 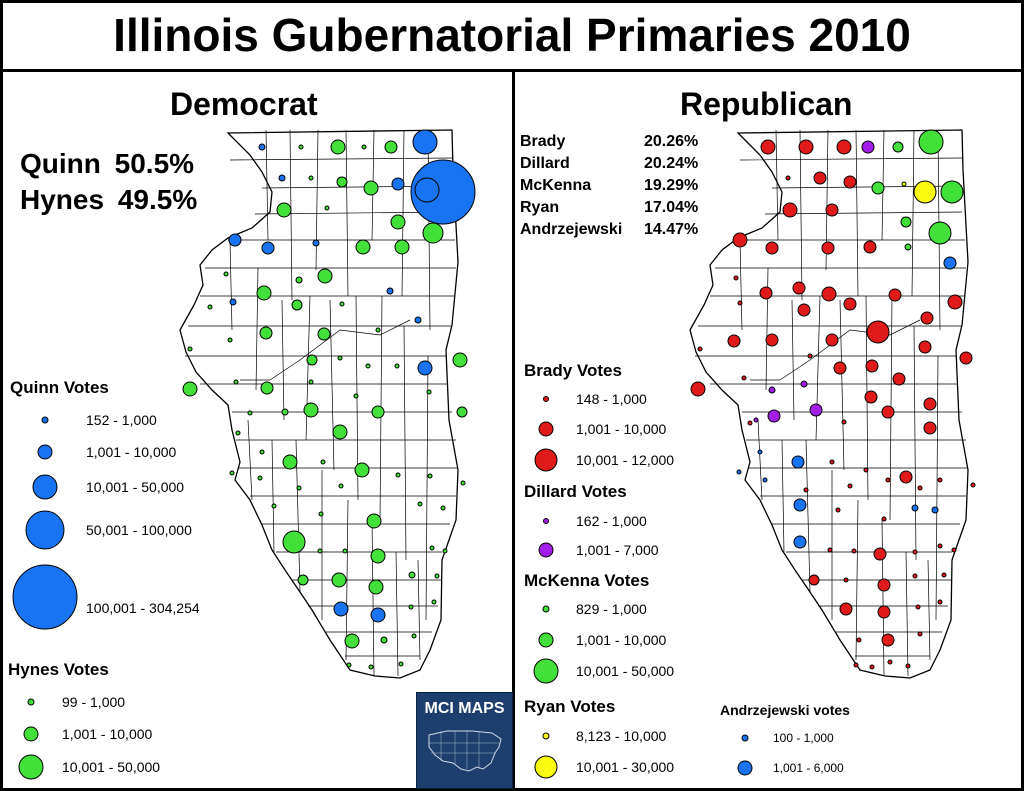 I want to click on hynes-legend-range-3: 10,001 - 50,000, so click(x=111, y=767).